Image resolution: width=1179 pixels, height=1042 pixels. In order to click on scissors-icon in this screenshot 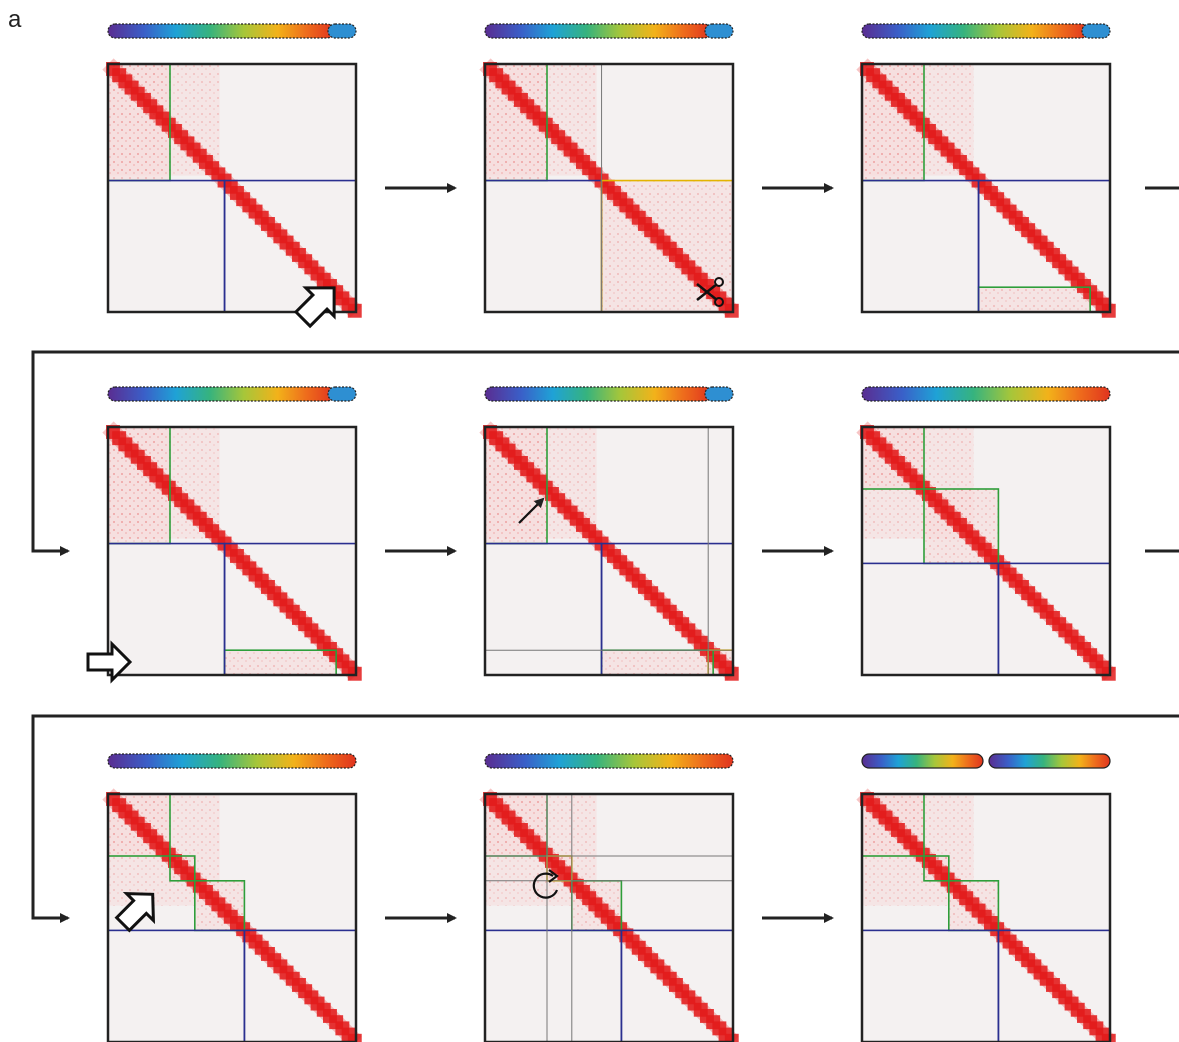, I will do `click(710, 292)`.